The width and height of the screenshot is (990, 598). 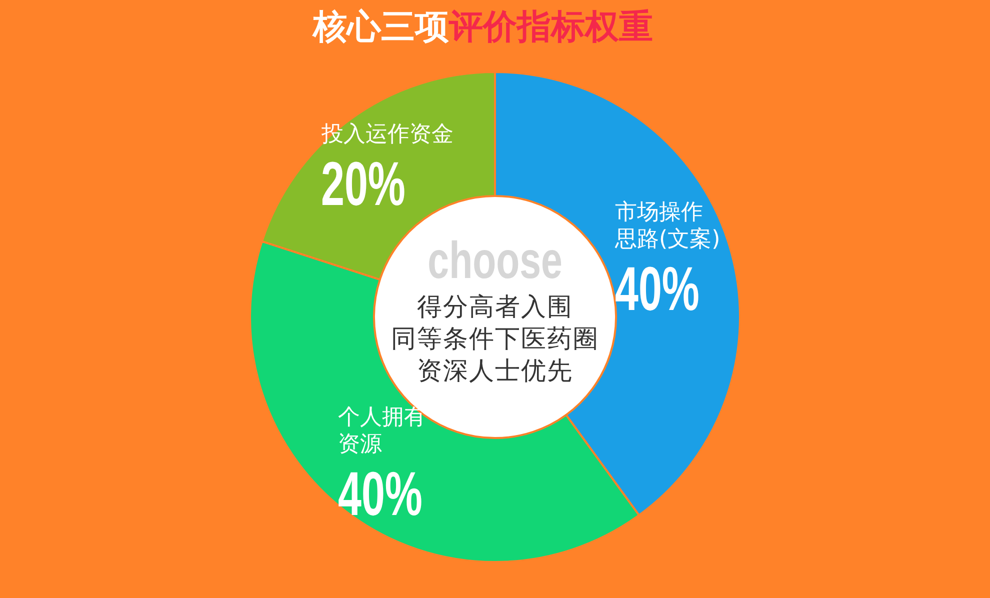 What do you see at coordinates (387, 134) in the screenshot?
I see `slice-label: 投入运作资金` at bounding box center [387, 134].